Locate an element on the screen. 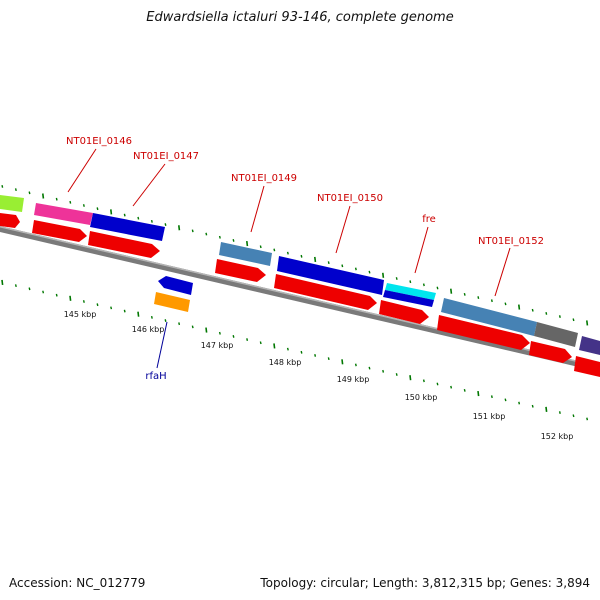  scale-label: 148 kbp is located at coordinates (285, 362).